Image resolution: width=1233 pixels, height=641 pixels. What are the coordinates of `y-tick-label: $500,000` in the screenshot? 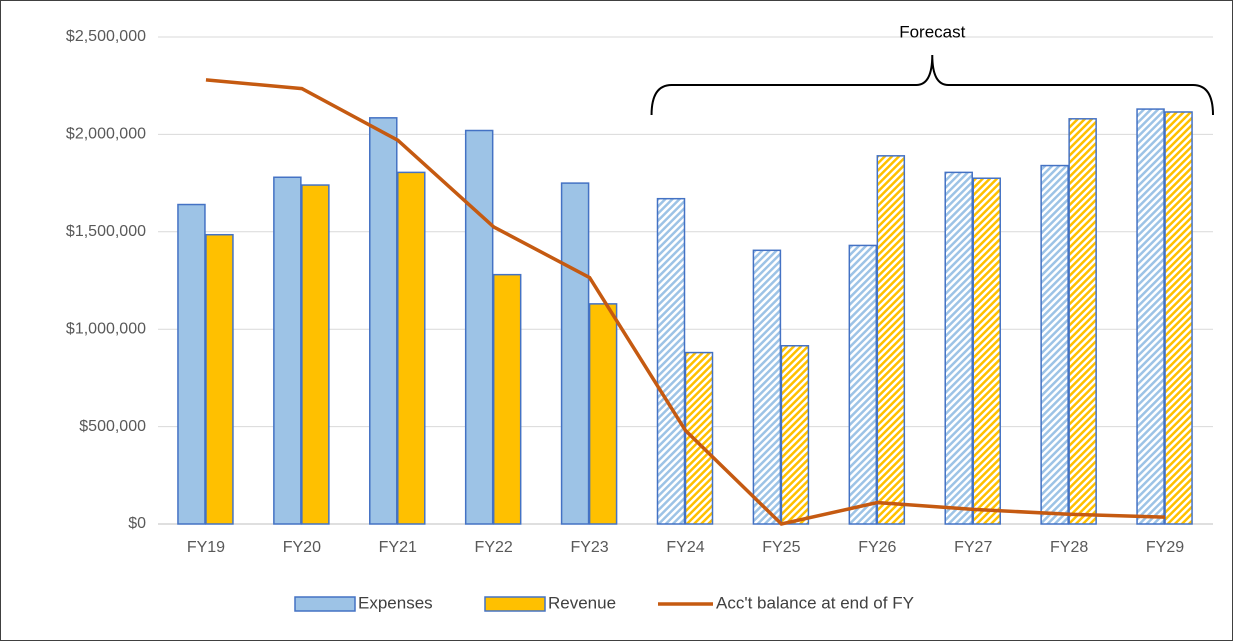 It's located at (112, 426).